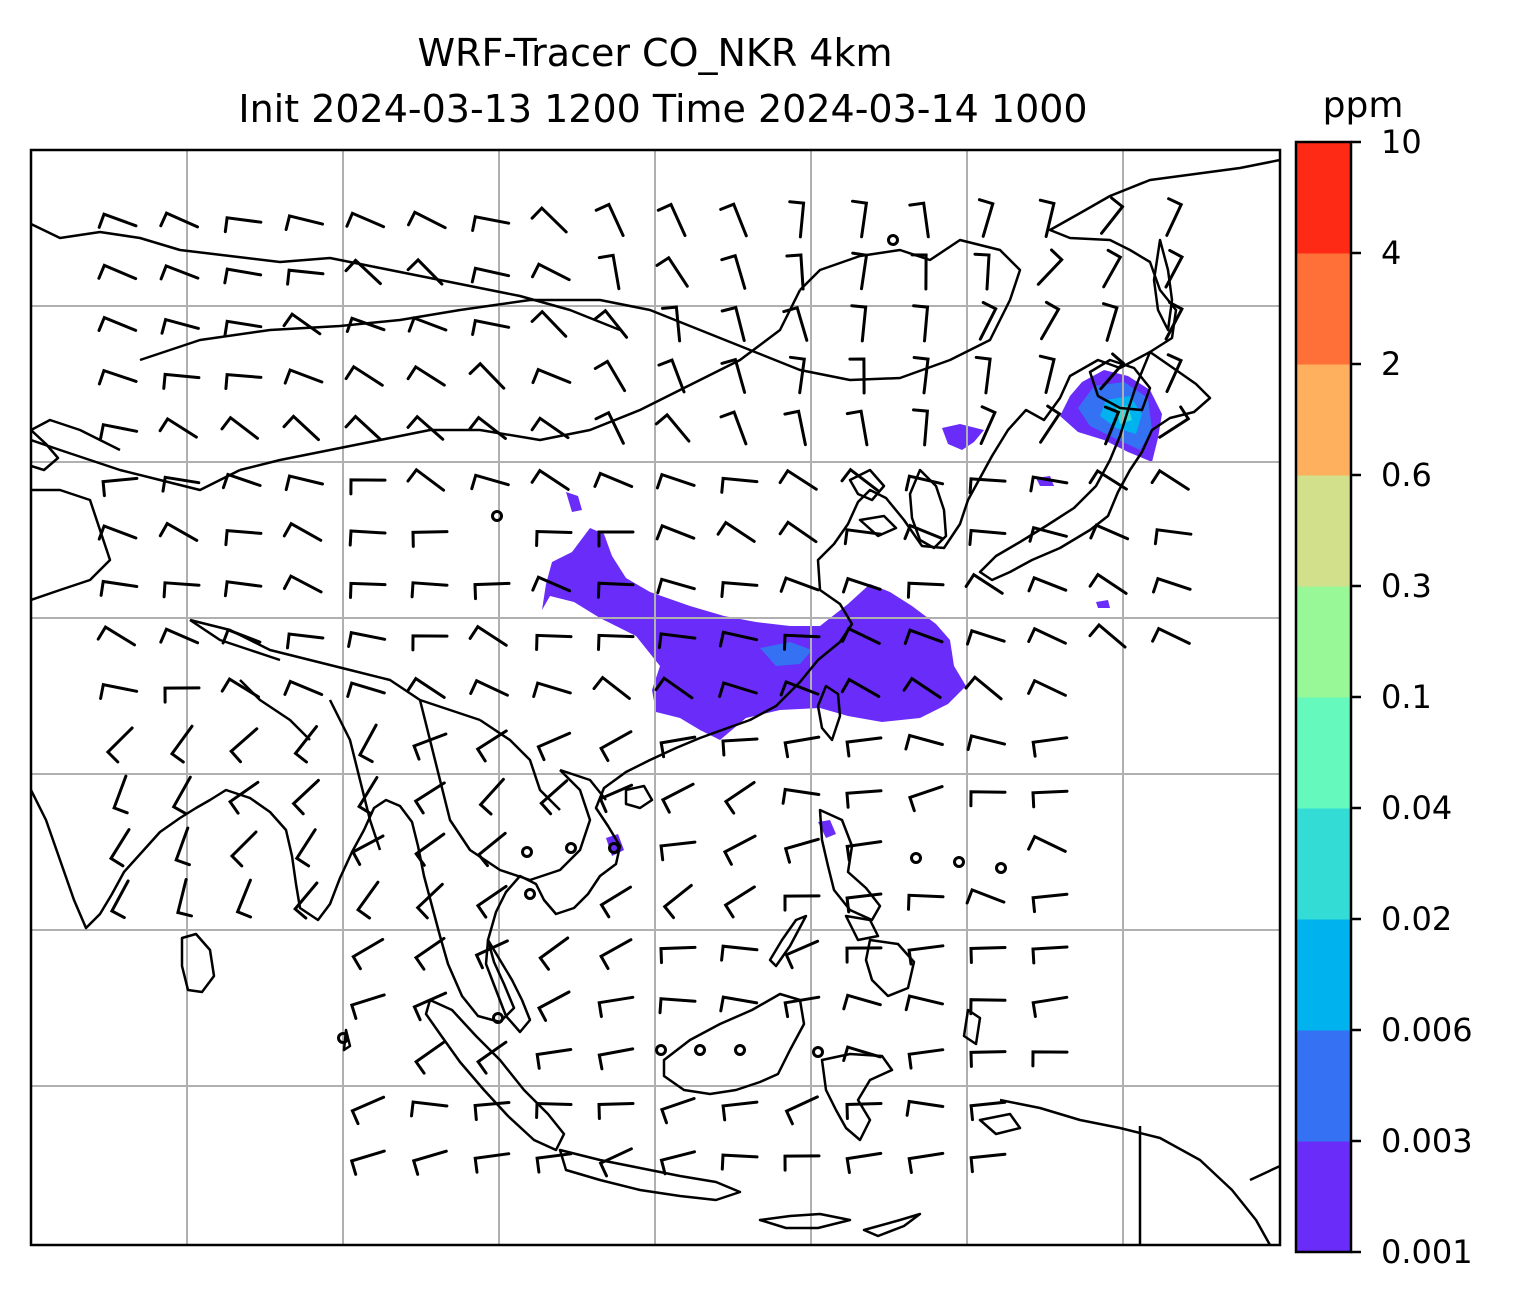  I want to click on border-china-south, so click(520, 380).